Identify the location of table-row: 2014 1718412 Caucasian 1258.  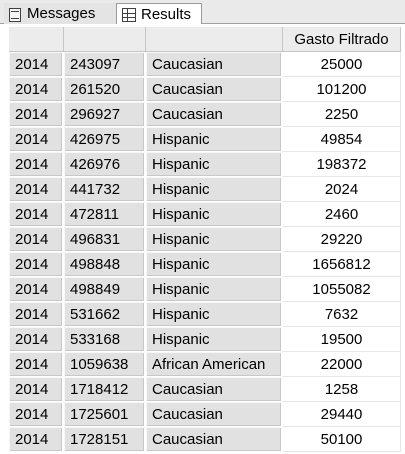
(205, 389).